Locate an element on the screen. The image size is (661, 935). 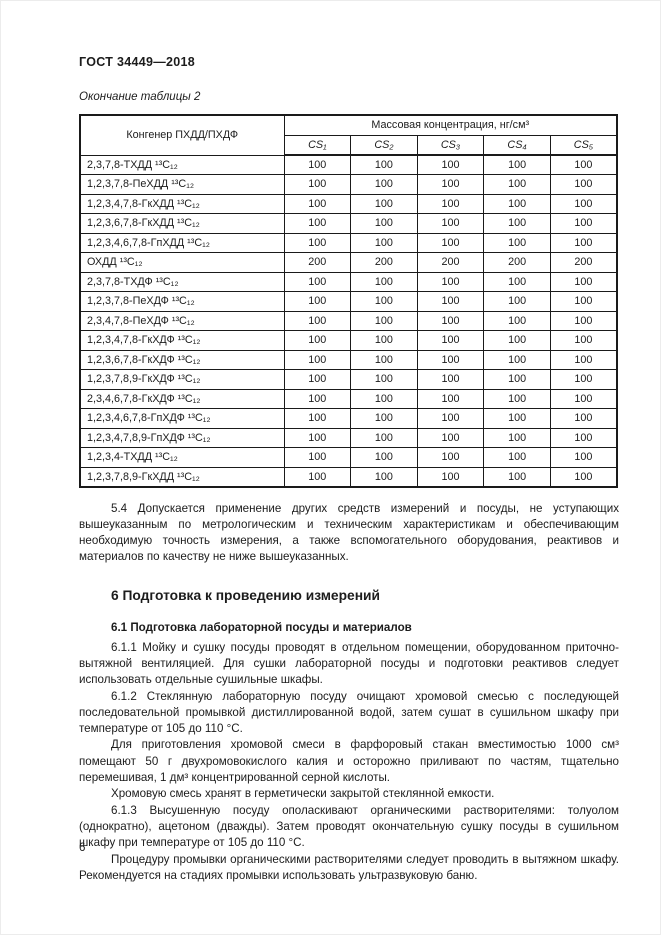
table-row: 1,2,3,7,8-ПеХДФ ¹³C₁₂ 100 100 100 100 100 is located at coordinates (348, 301).